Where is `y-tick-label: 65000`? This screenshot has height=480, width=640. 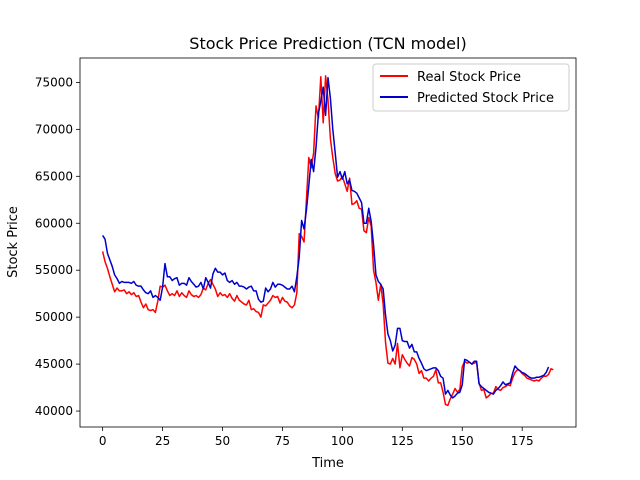
y-tick-label: 65000 is located at coordinates (54, 176).